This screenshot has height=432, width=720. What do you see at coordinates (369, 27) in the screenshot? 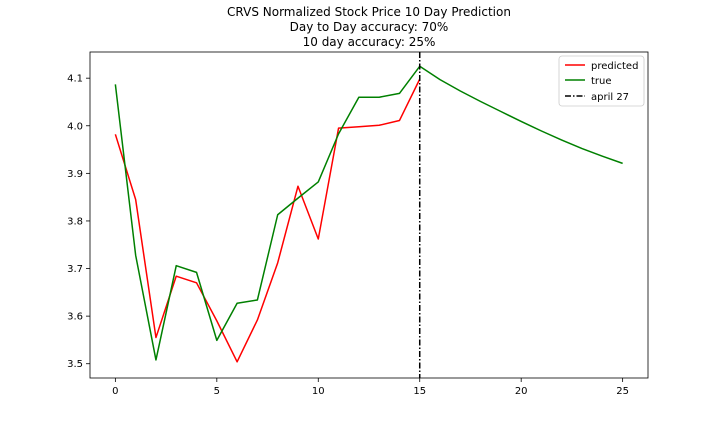
I see `chart-subtitle-line-1: Day to Day accuracy: 70%` at bounding box center [369, 27].